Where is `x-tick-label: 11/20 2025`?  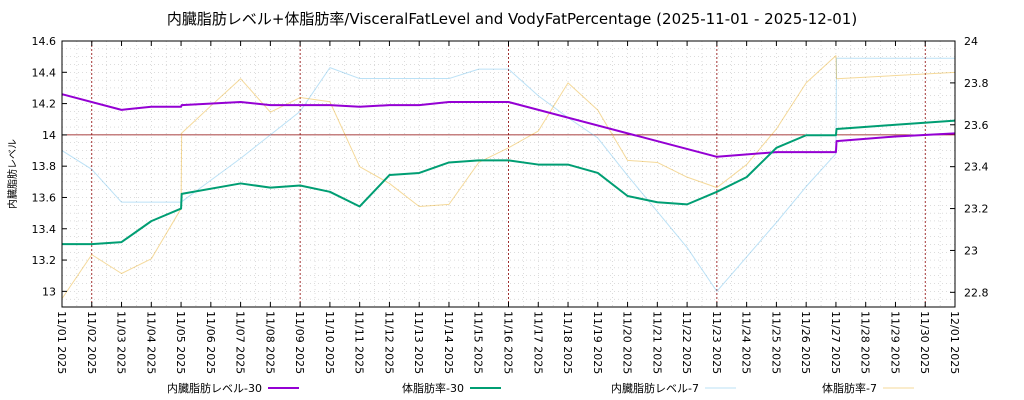
x-tick-label: 11/20 2025 is located at coordinates (627, 342).